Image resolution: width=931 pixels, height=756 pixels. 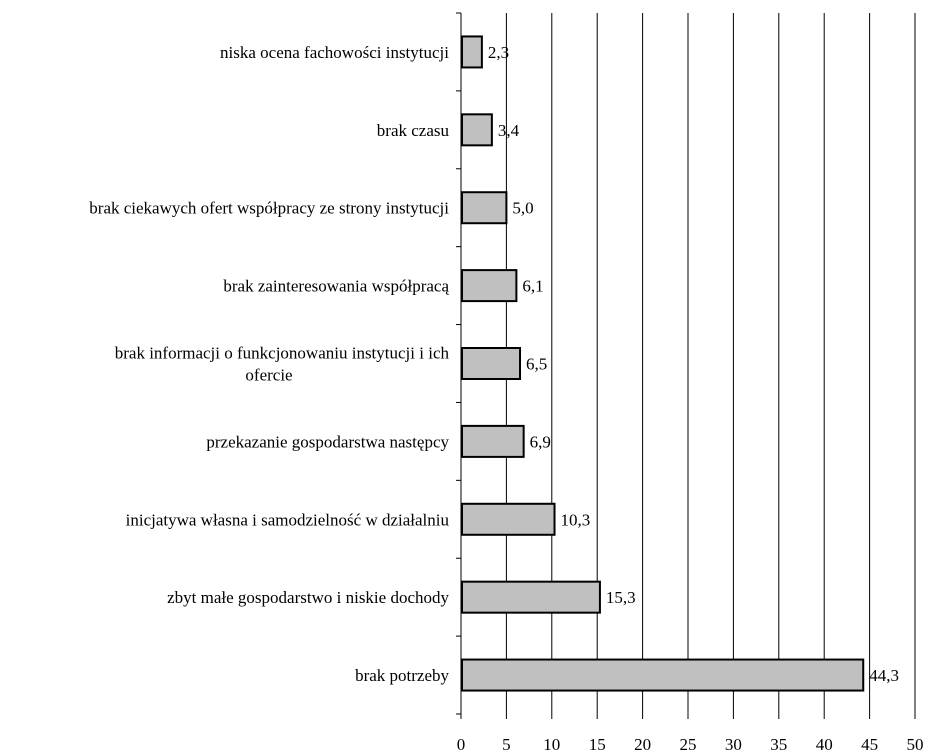 What do you see at coordinates (540, 441) in the screenshot?
I see `value-label: 6,9` at bounding box center [540, 441].